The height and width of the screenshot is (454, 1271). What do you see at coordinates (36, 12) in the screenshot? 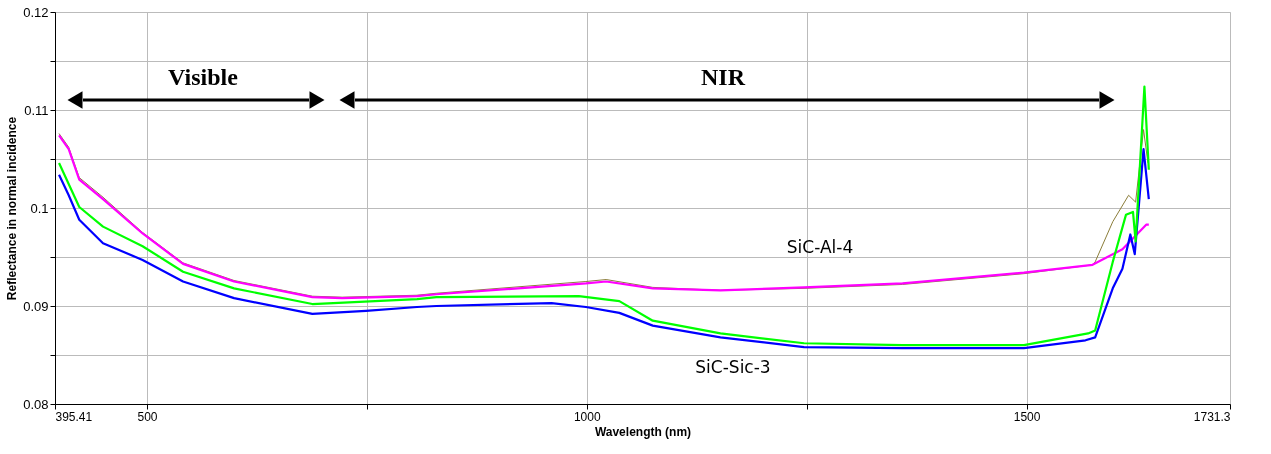
I see `y-tick-label: 0.12` at bounding box center [36, 12].